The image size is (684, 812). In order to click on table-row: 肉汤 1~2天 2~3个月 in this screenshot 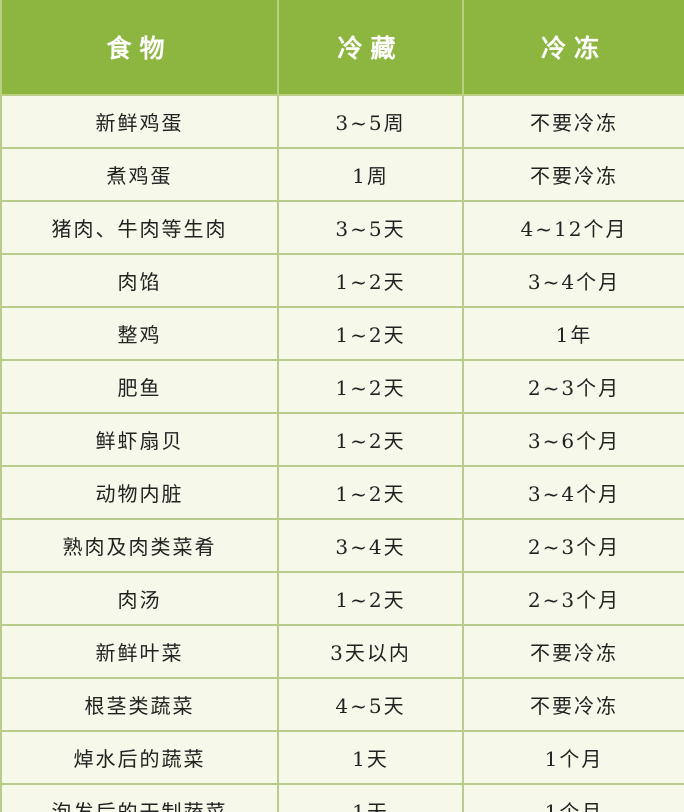, I will do `click(342, 598)`.